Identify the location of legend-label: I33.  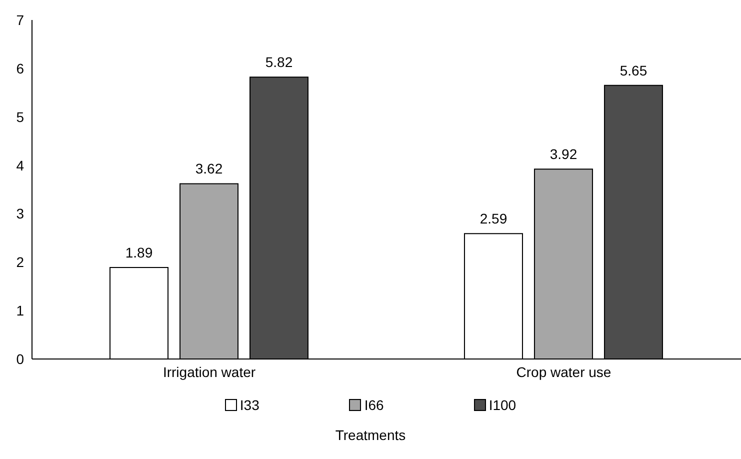
(250, 405).